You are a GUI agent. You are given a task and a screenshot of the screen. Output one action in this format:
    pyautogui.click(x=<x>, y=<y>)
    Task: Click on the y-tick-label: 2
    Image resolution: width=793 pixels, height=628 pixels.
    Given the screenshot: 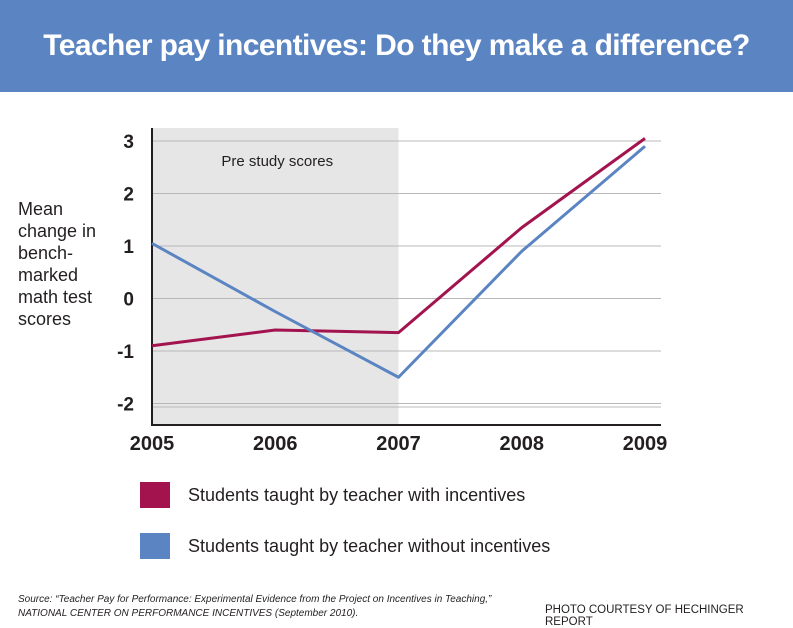 What is the action you would take?
    pyautogui.click(x=128, y=195)
    